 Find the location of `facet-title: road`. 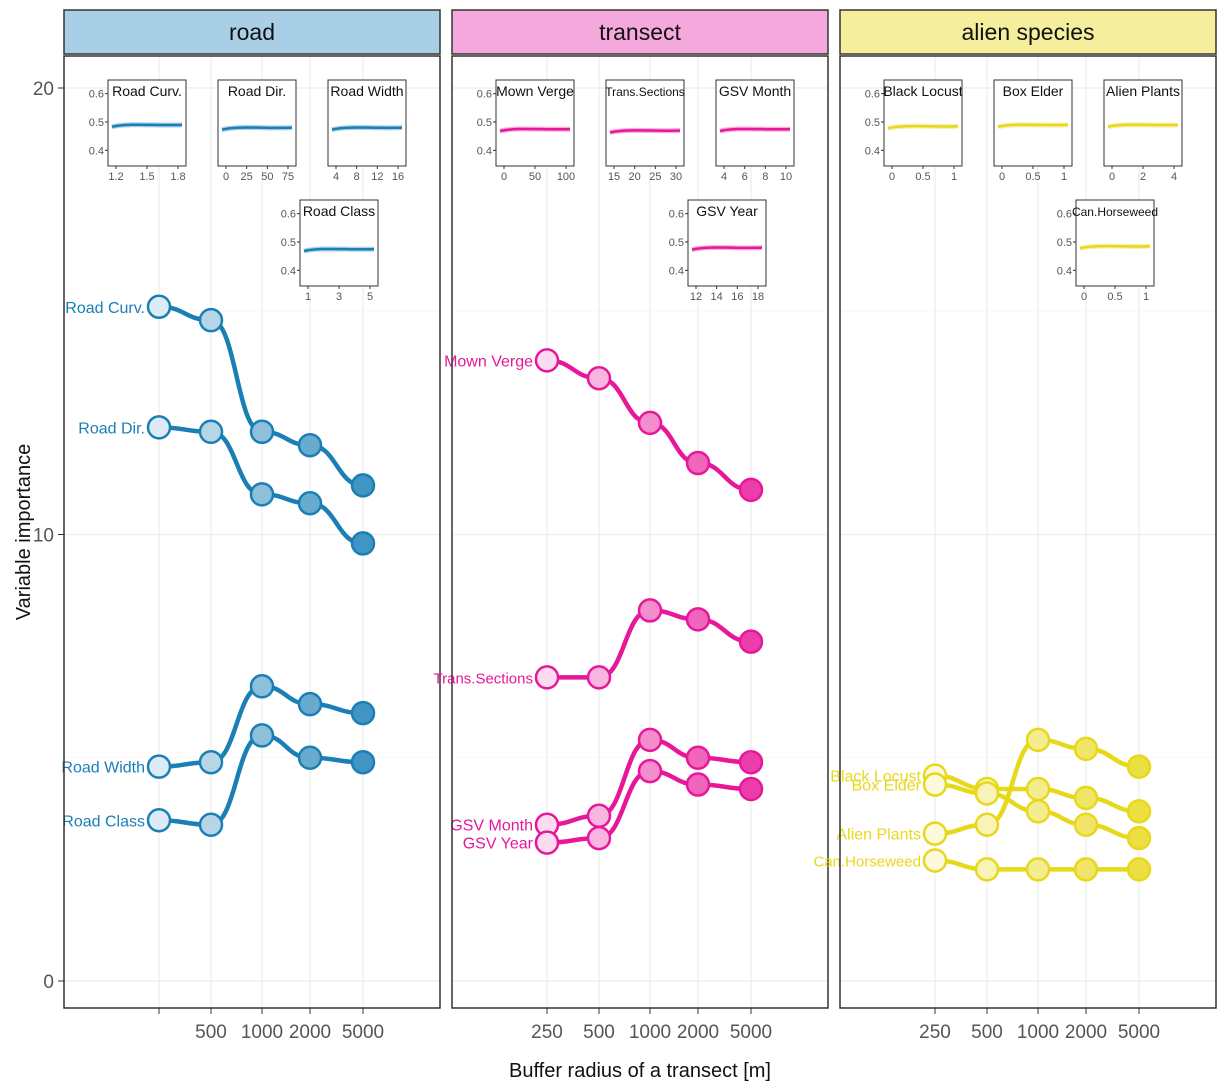

facet-title: road is located at coordinates (252, 32).